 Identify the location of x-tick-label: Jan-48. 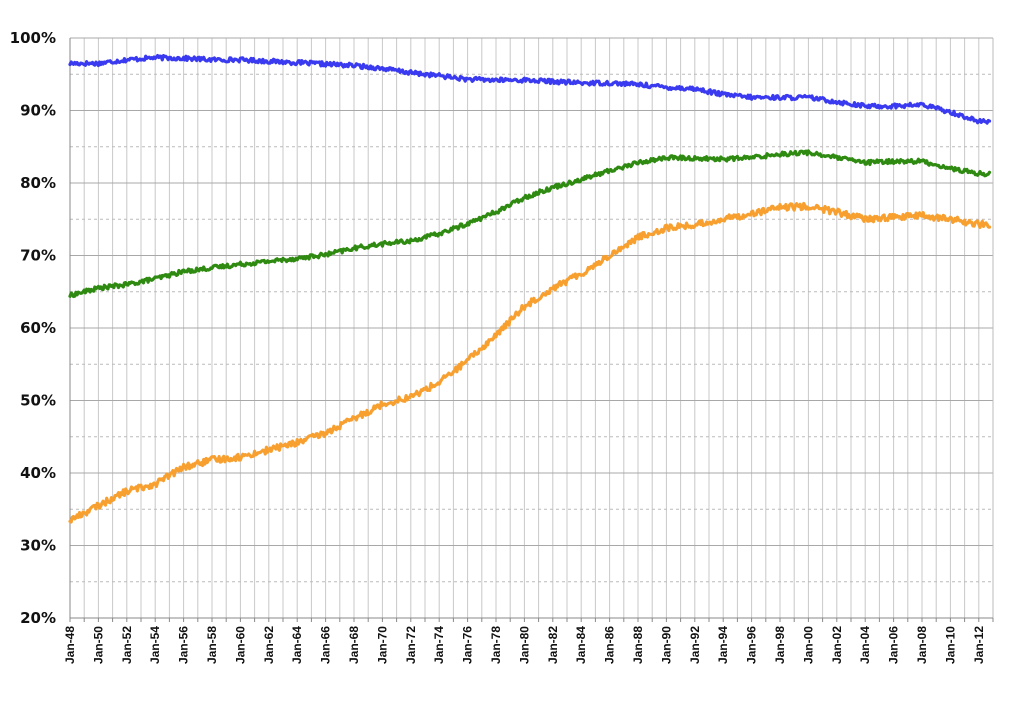
(70, 645).